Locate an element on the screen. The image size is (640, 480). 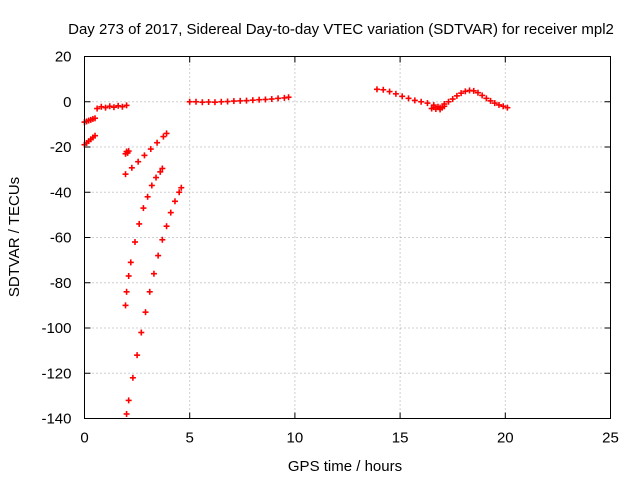
y-tick-label: -80 is located at coordinates (61, 283).